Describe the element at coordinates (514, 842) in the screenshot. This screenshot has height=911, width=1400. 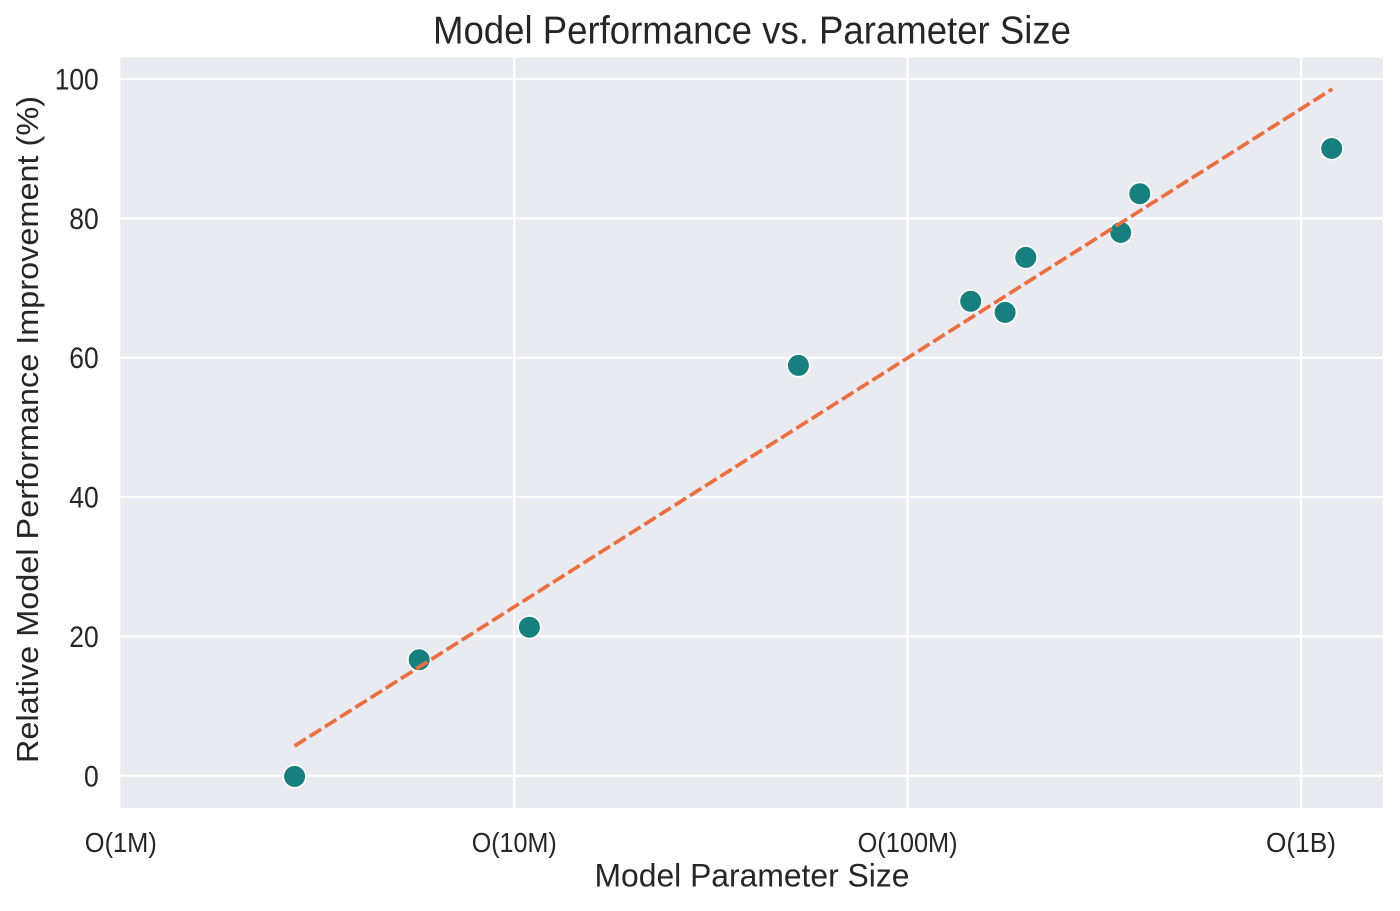
I see `svg-text: O(10M)` at that location.